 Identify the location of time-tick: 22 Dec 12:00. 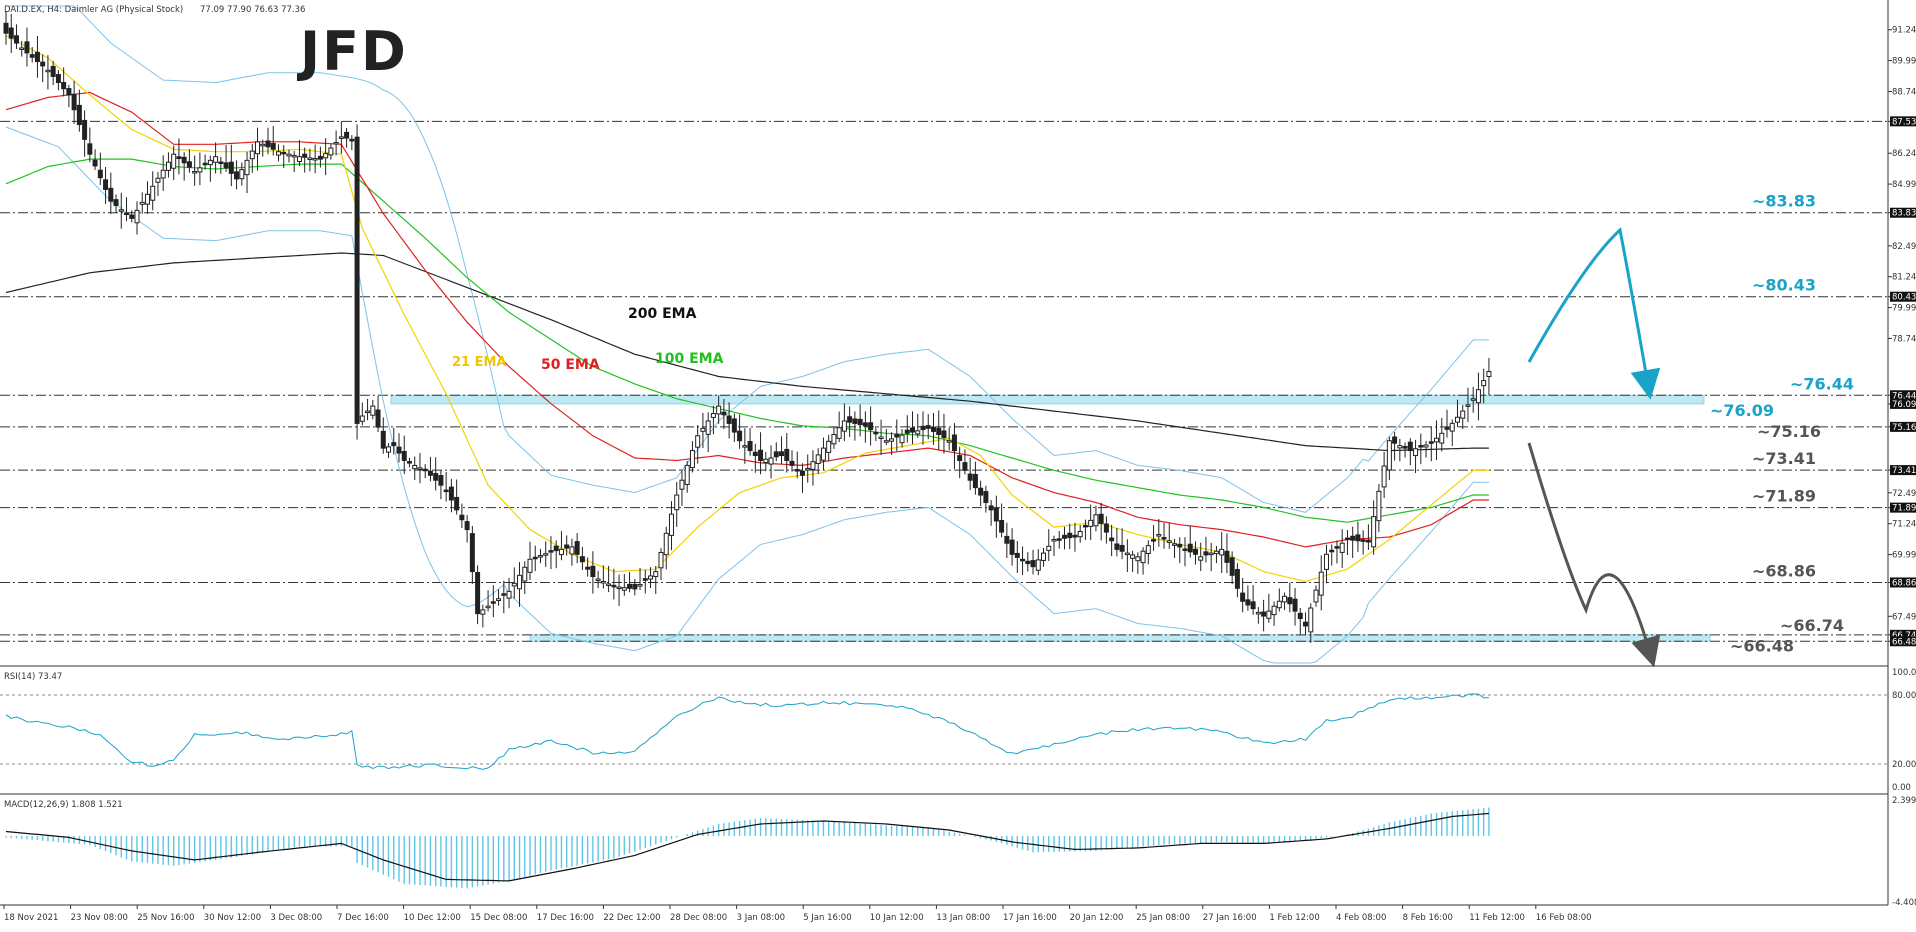
(631, 914).